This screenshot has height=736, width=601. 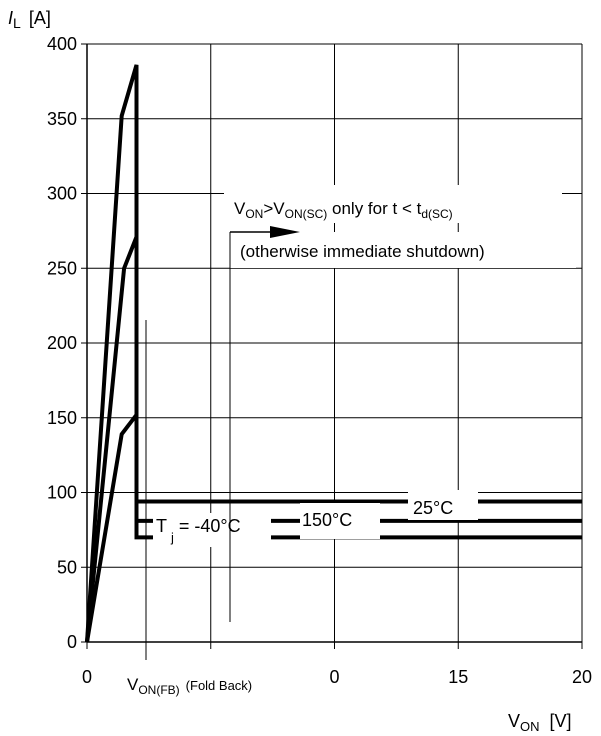 What do you see at coordinates (189, 686) in the screenshot?
I see `foldback-label: VON(FB) (Fold Back)` at bounding box center [189, 686].